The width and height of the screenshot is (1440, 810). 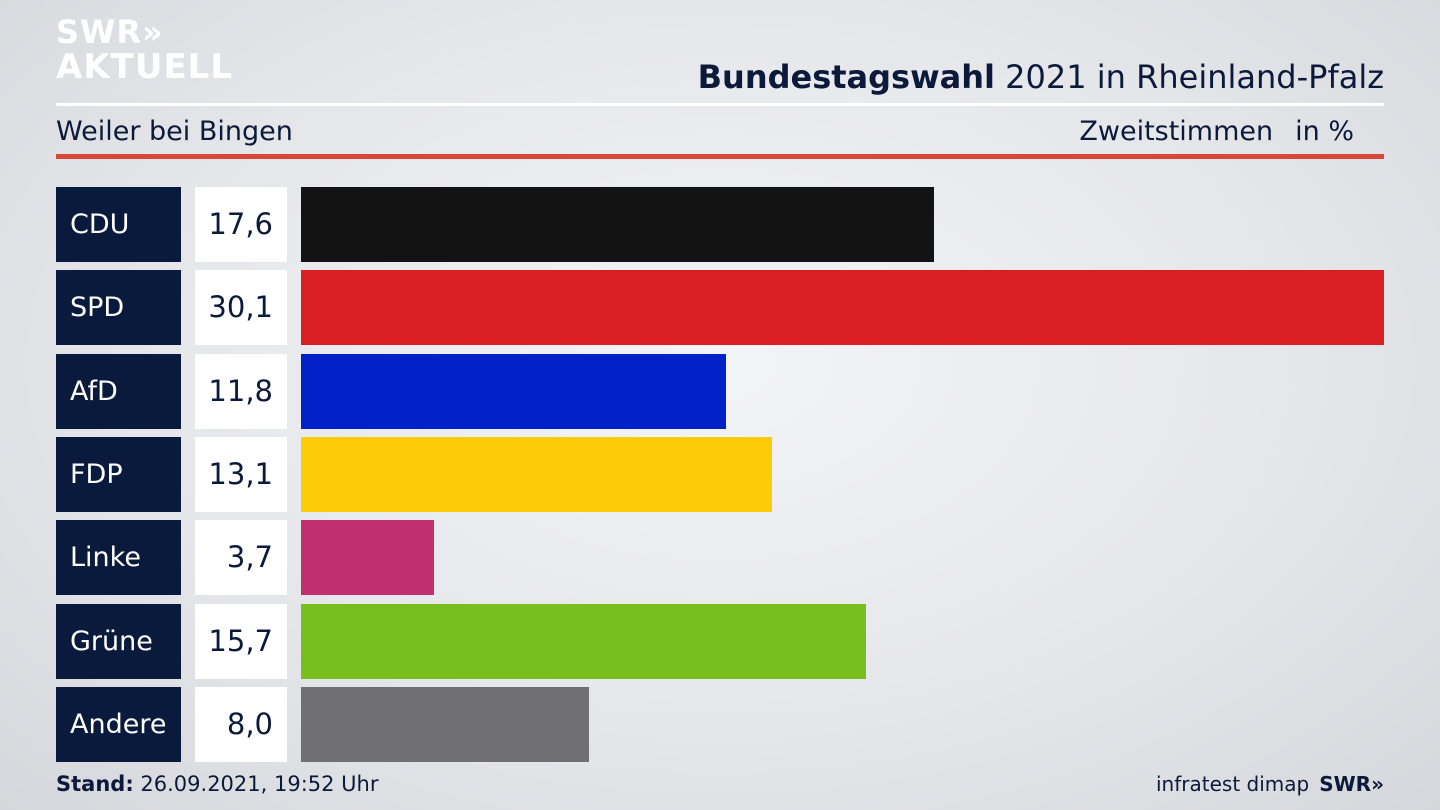 What do you see at coordinates (241, 724) in the screenshot?
I see `value-label: 8,0` at bounding box center [241, 724].